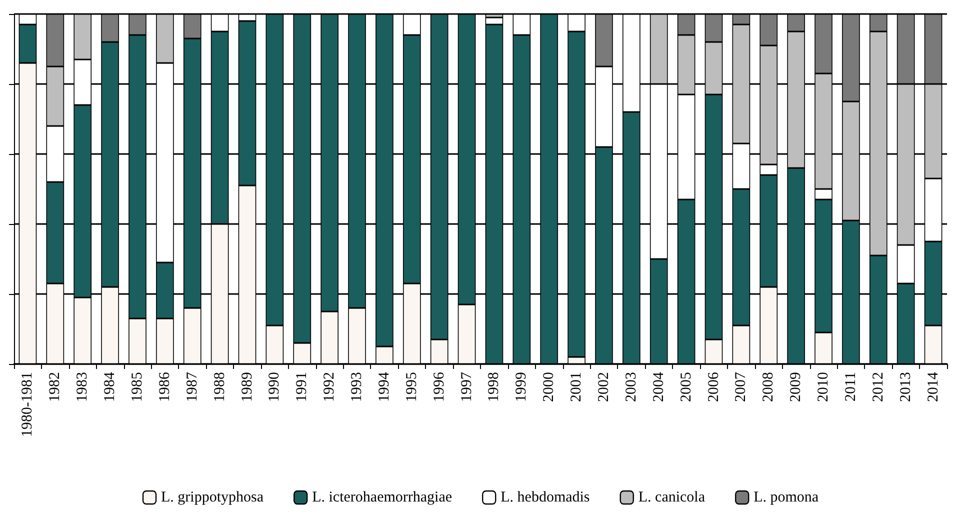 This screenshot has width=961, height=514. What do you see at coordinates (878, 387) in the screenshot?
I see `x-tick-label: 2012` at bounding box center [878, 387].